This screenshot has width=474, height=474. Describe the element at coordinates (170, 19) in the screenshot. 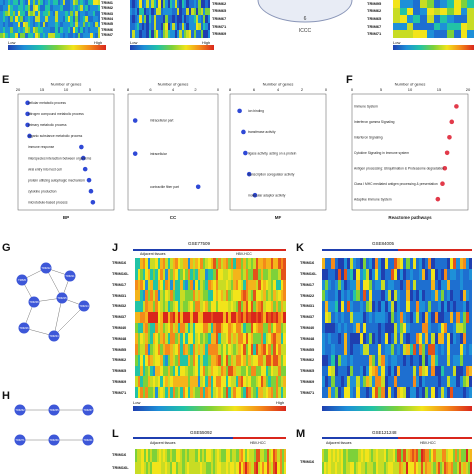

I see `top-mid-heatmap` at that location.